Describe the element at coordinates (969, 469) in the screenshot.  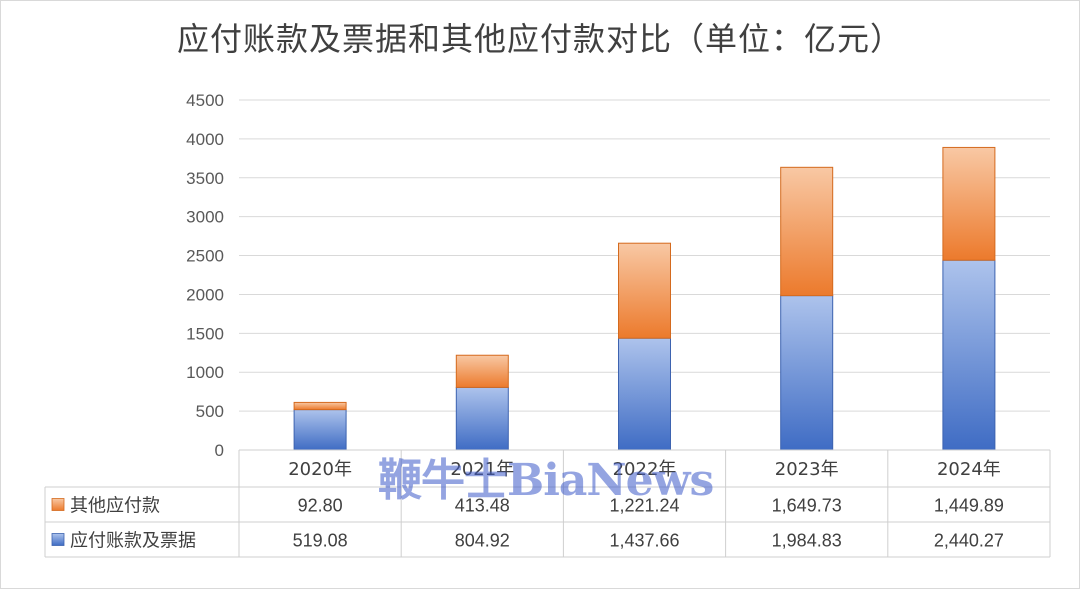
I see `category-label: 2024年` at that location.